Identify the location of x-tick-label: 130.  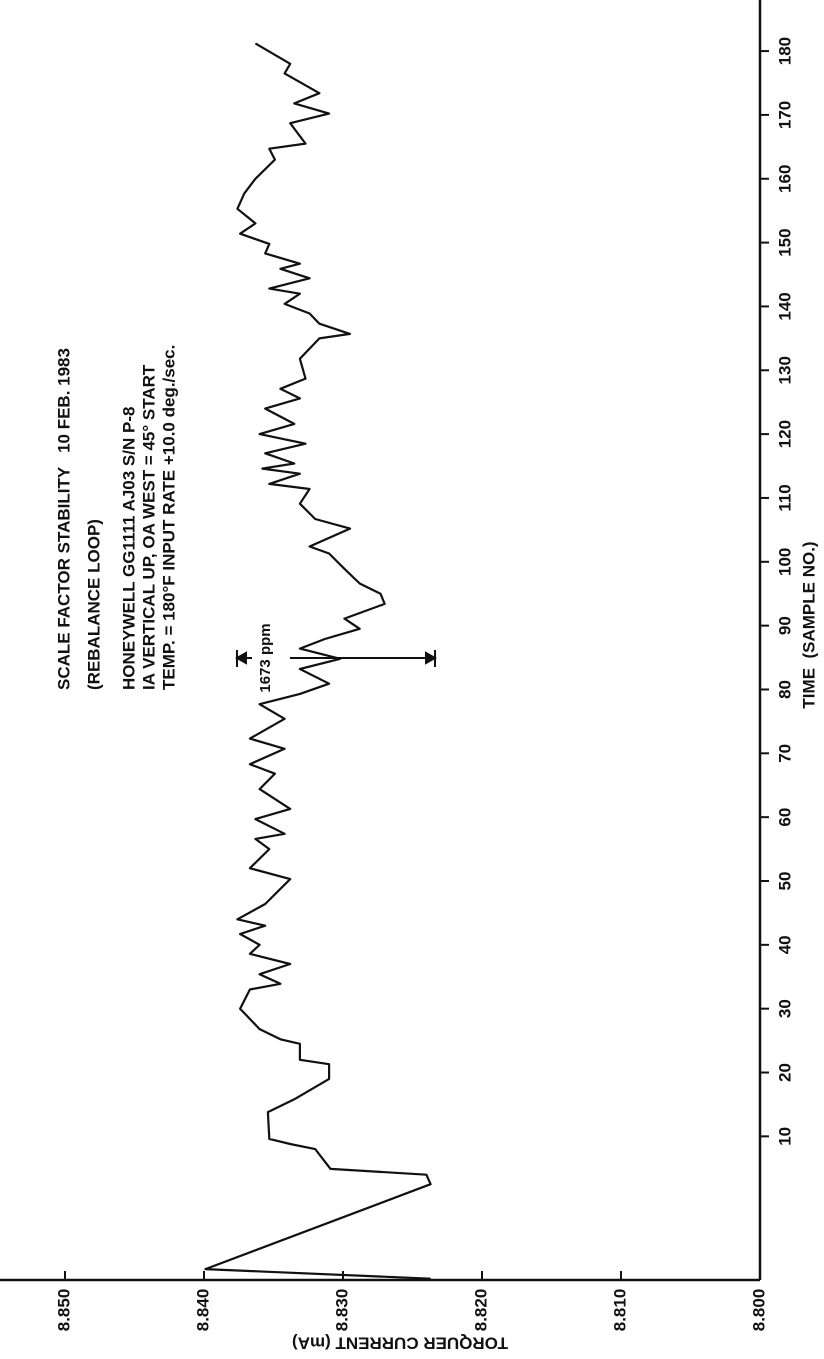
(784, 370).